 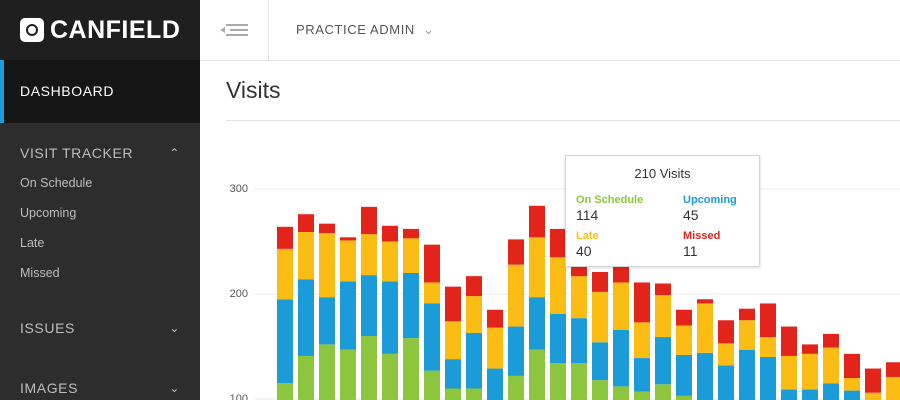 I want to click on nav-item: DASHBOARD, so click(x=100, y=91).